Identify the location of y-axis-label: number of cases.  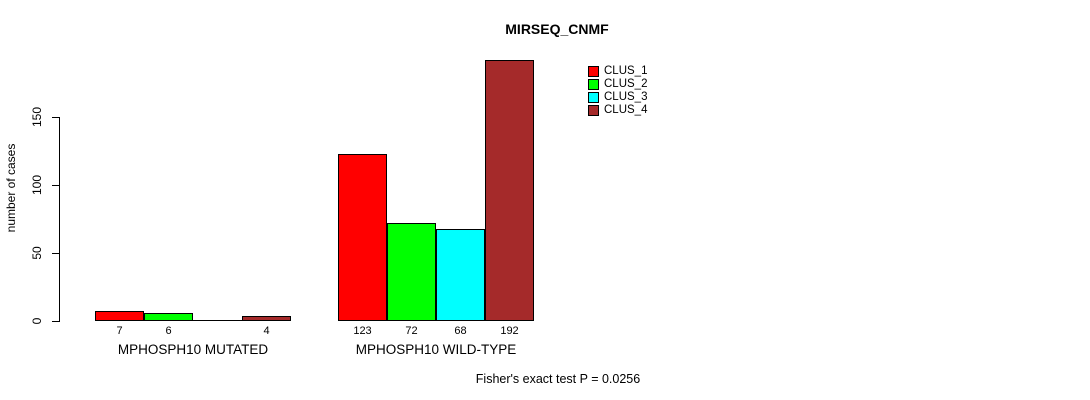
(11, 188).